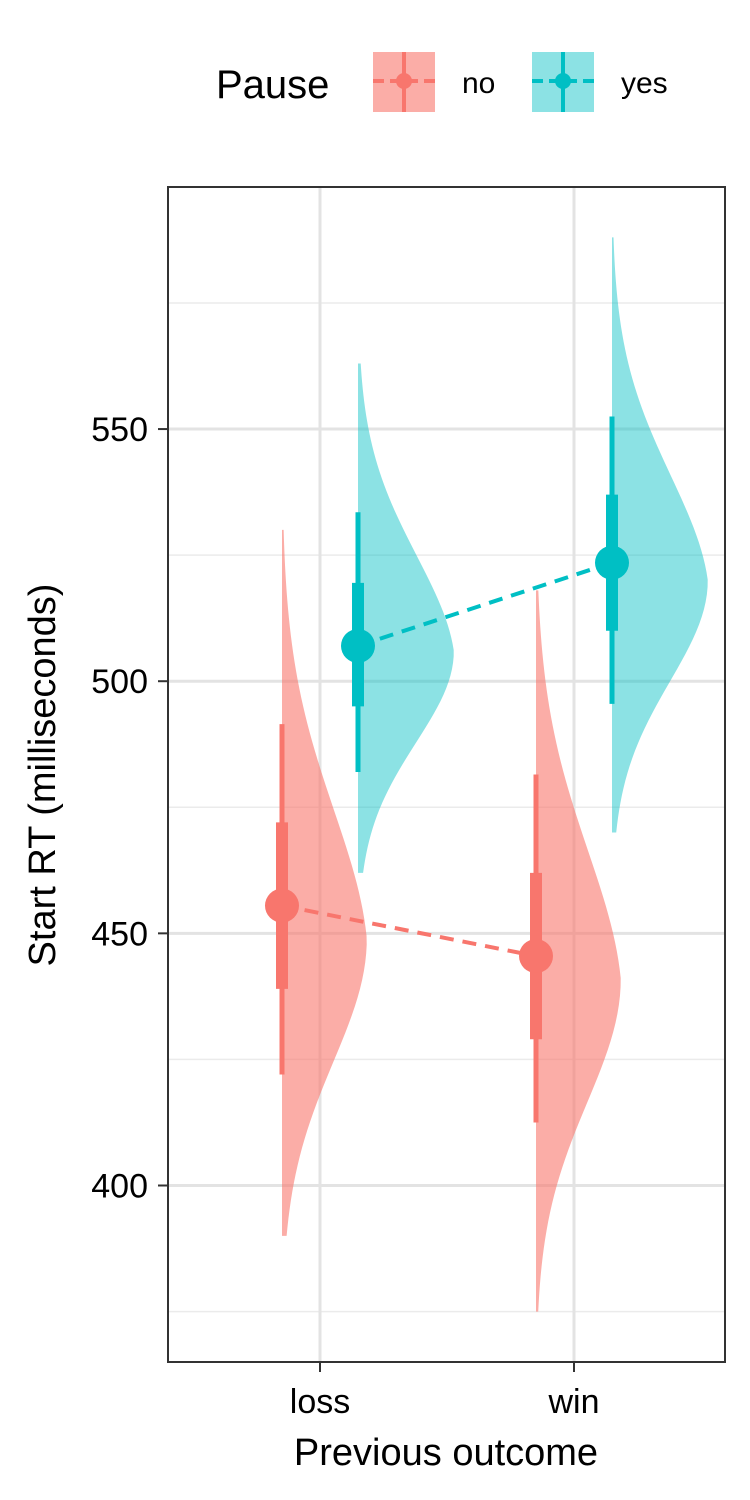 The height and width of the screenshot is (1500, 750). I want to click on violin-no-win, so click(578, 951).